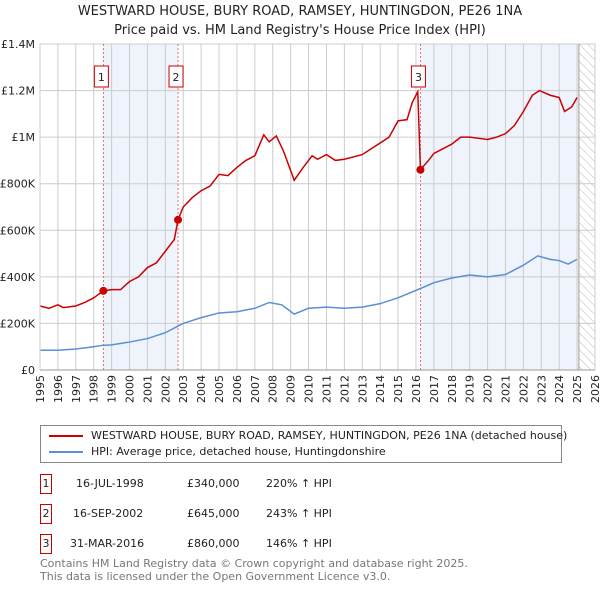  What do you see at coordinates (147, 389) in the screenshot?
I see `x-tick-label: 2001` at bounding box center [147, 389].